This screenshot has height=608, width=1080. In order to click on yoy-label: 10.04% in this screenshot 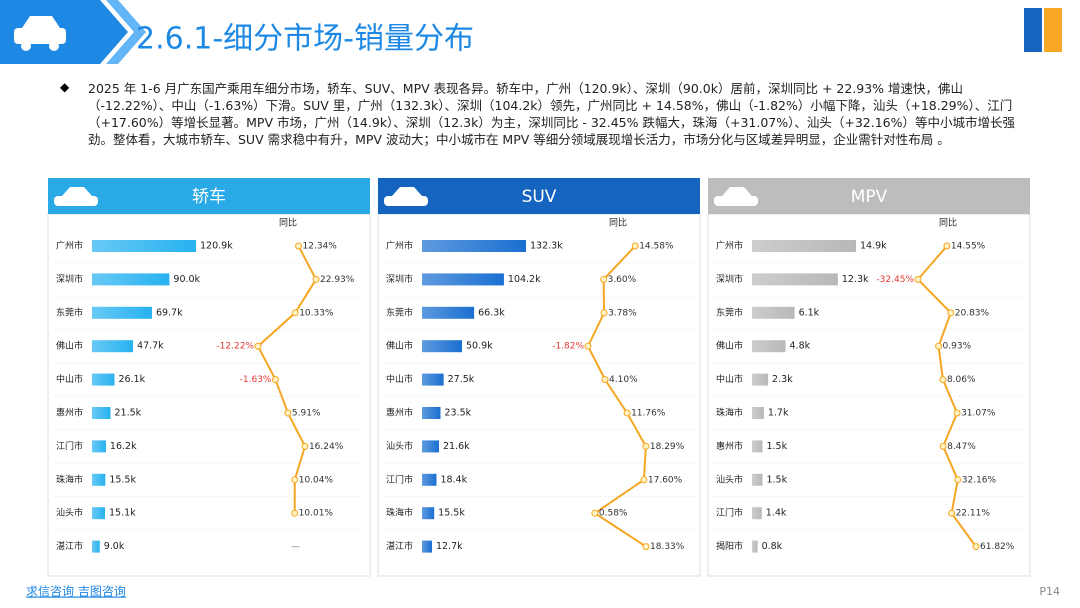, I will do `click(316, 480)`.